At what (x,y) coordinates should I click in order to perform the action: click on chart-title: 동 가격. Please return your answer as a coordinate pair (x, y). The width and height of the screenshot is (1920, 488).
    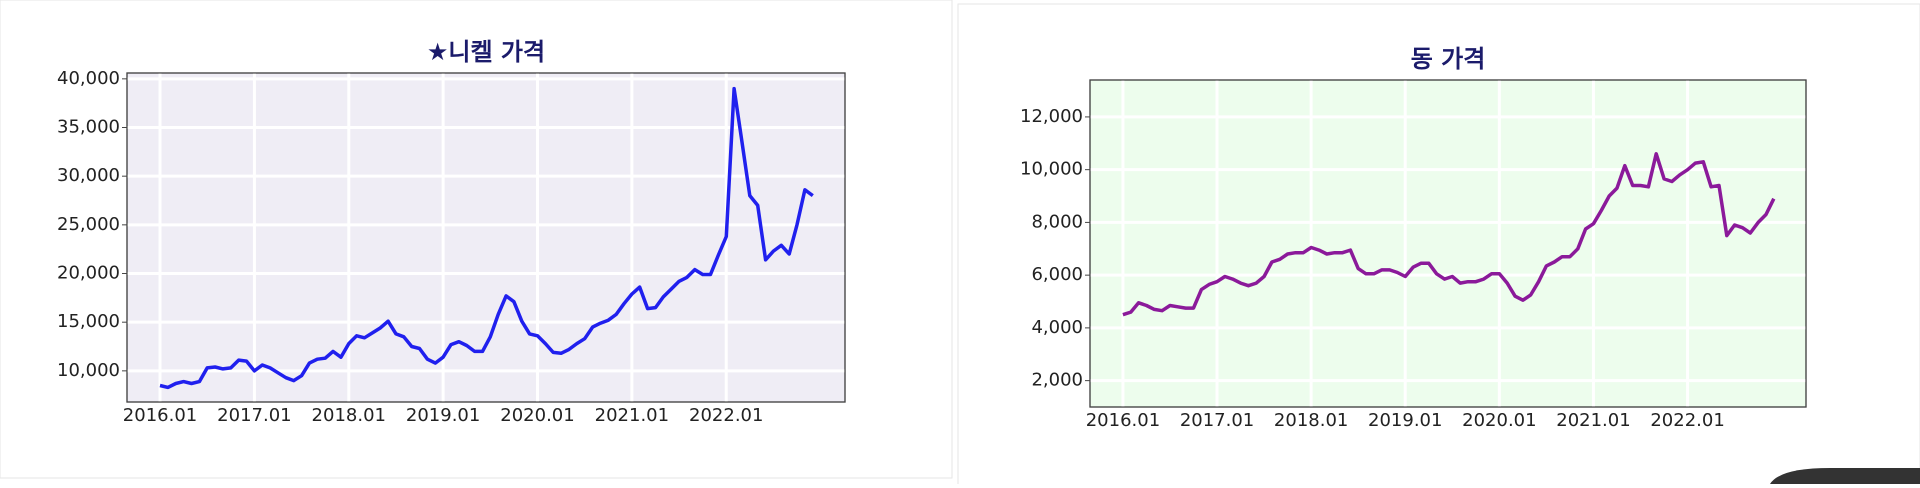
    Looking at the image, I should click on (1448, 59).